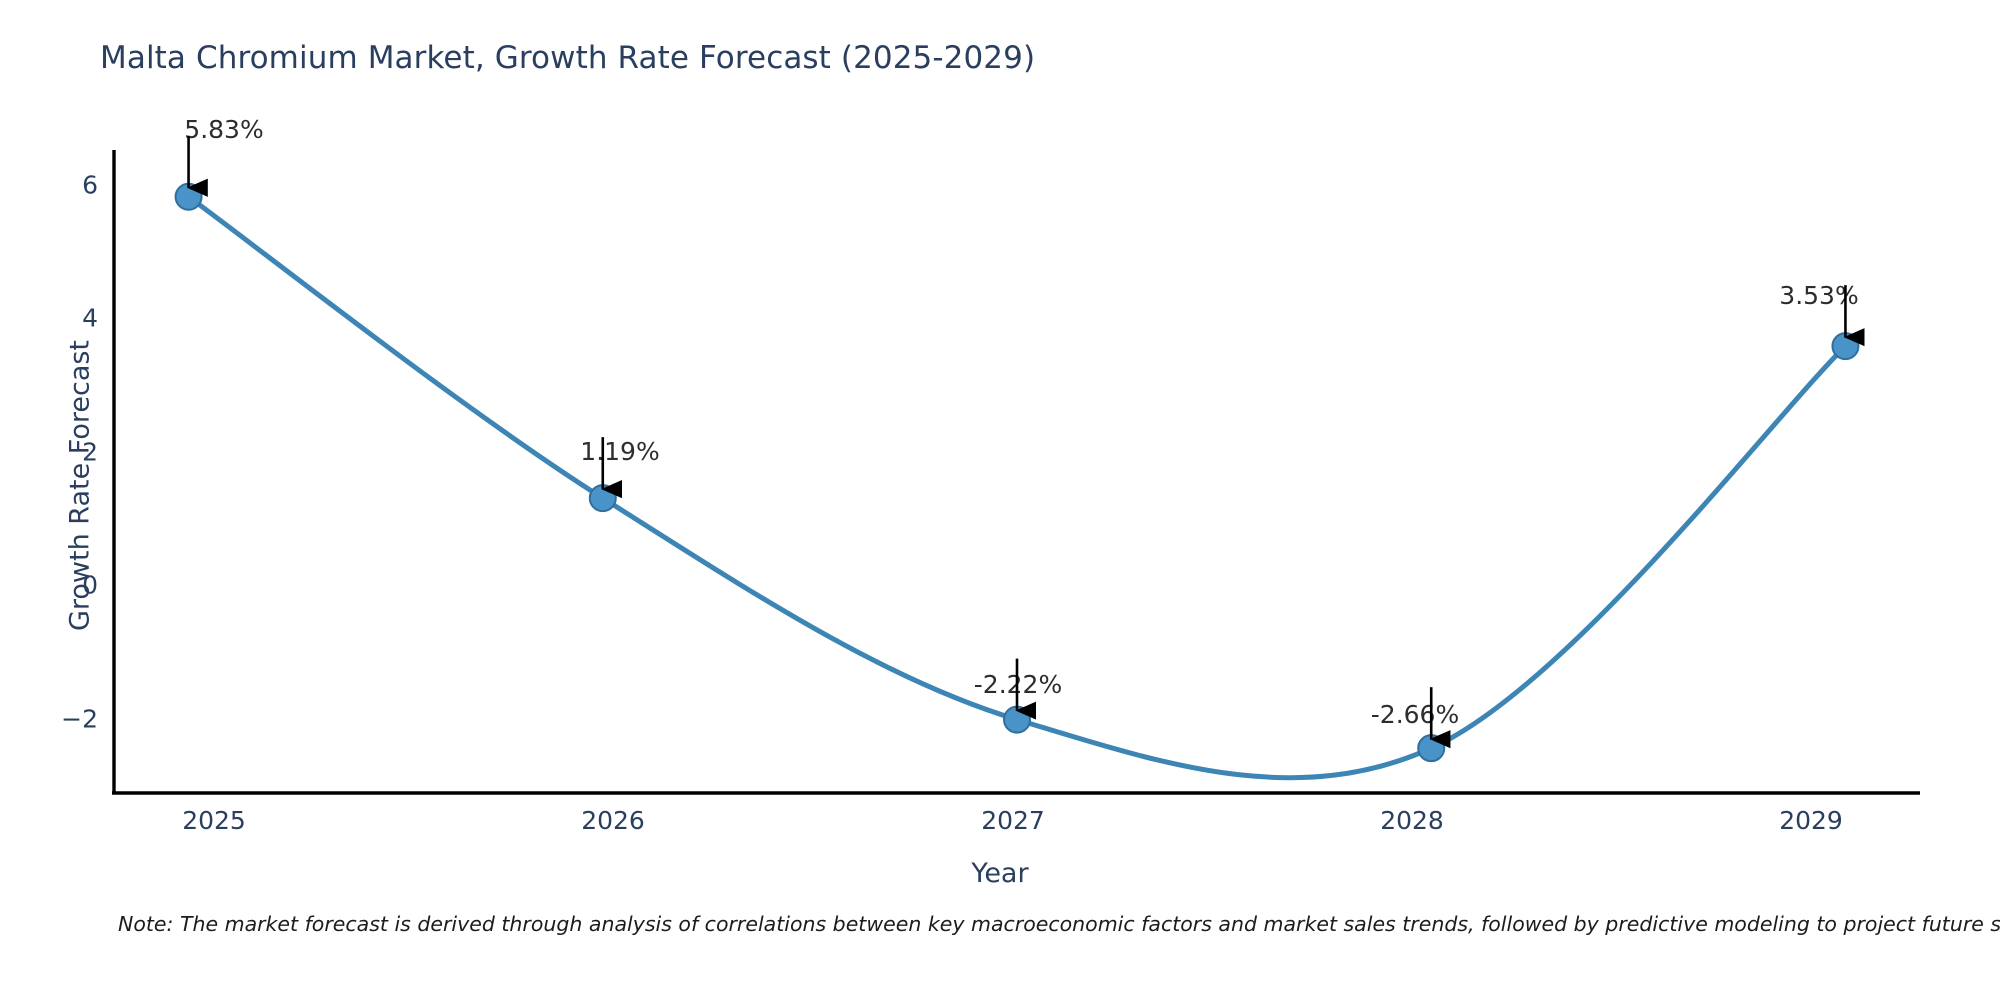  Describe the element at coordinates (1412, 820) in the screenshot. I see `x-tick-label-2028: 2028` at that location.